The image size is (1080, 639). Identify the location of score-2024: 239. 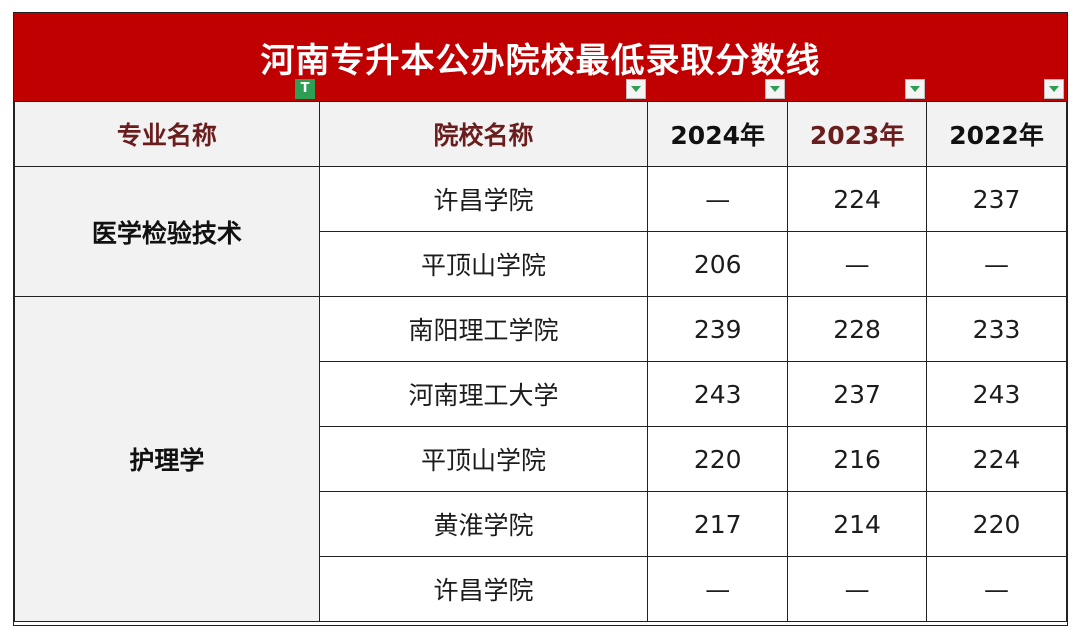
(718, 329).